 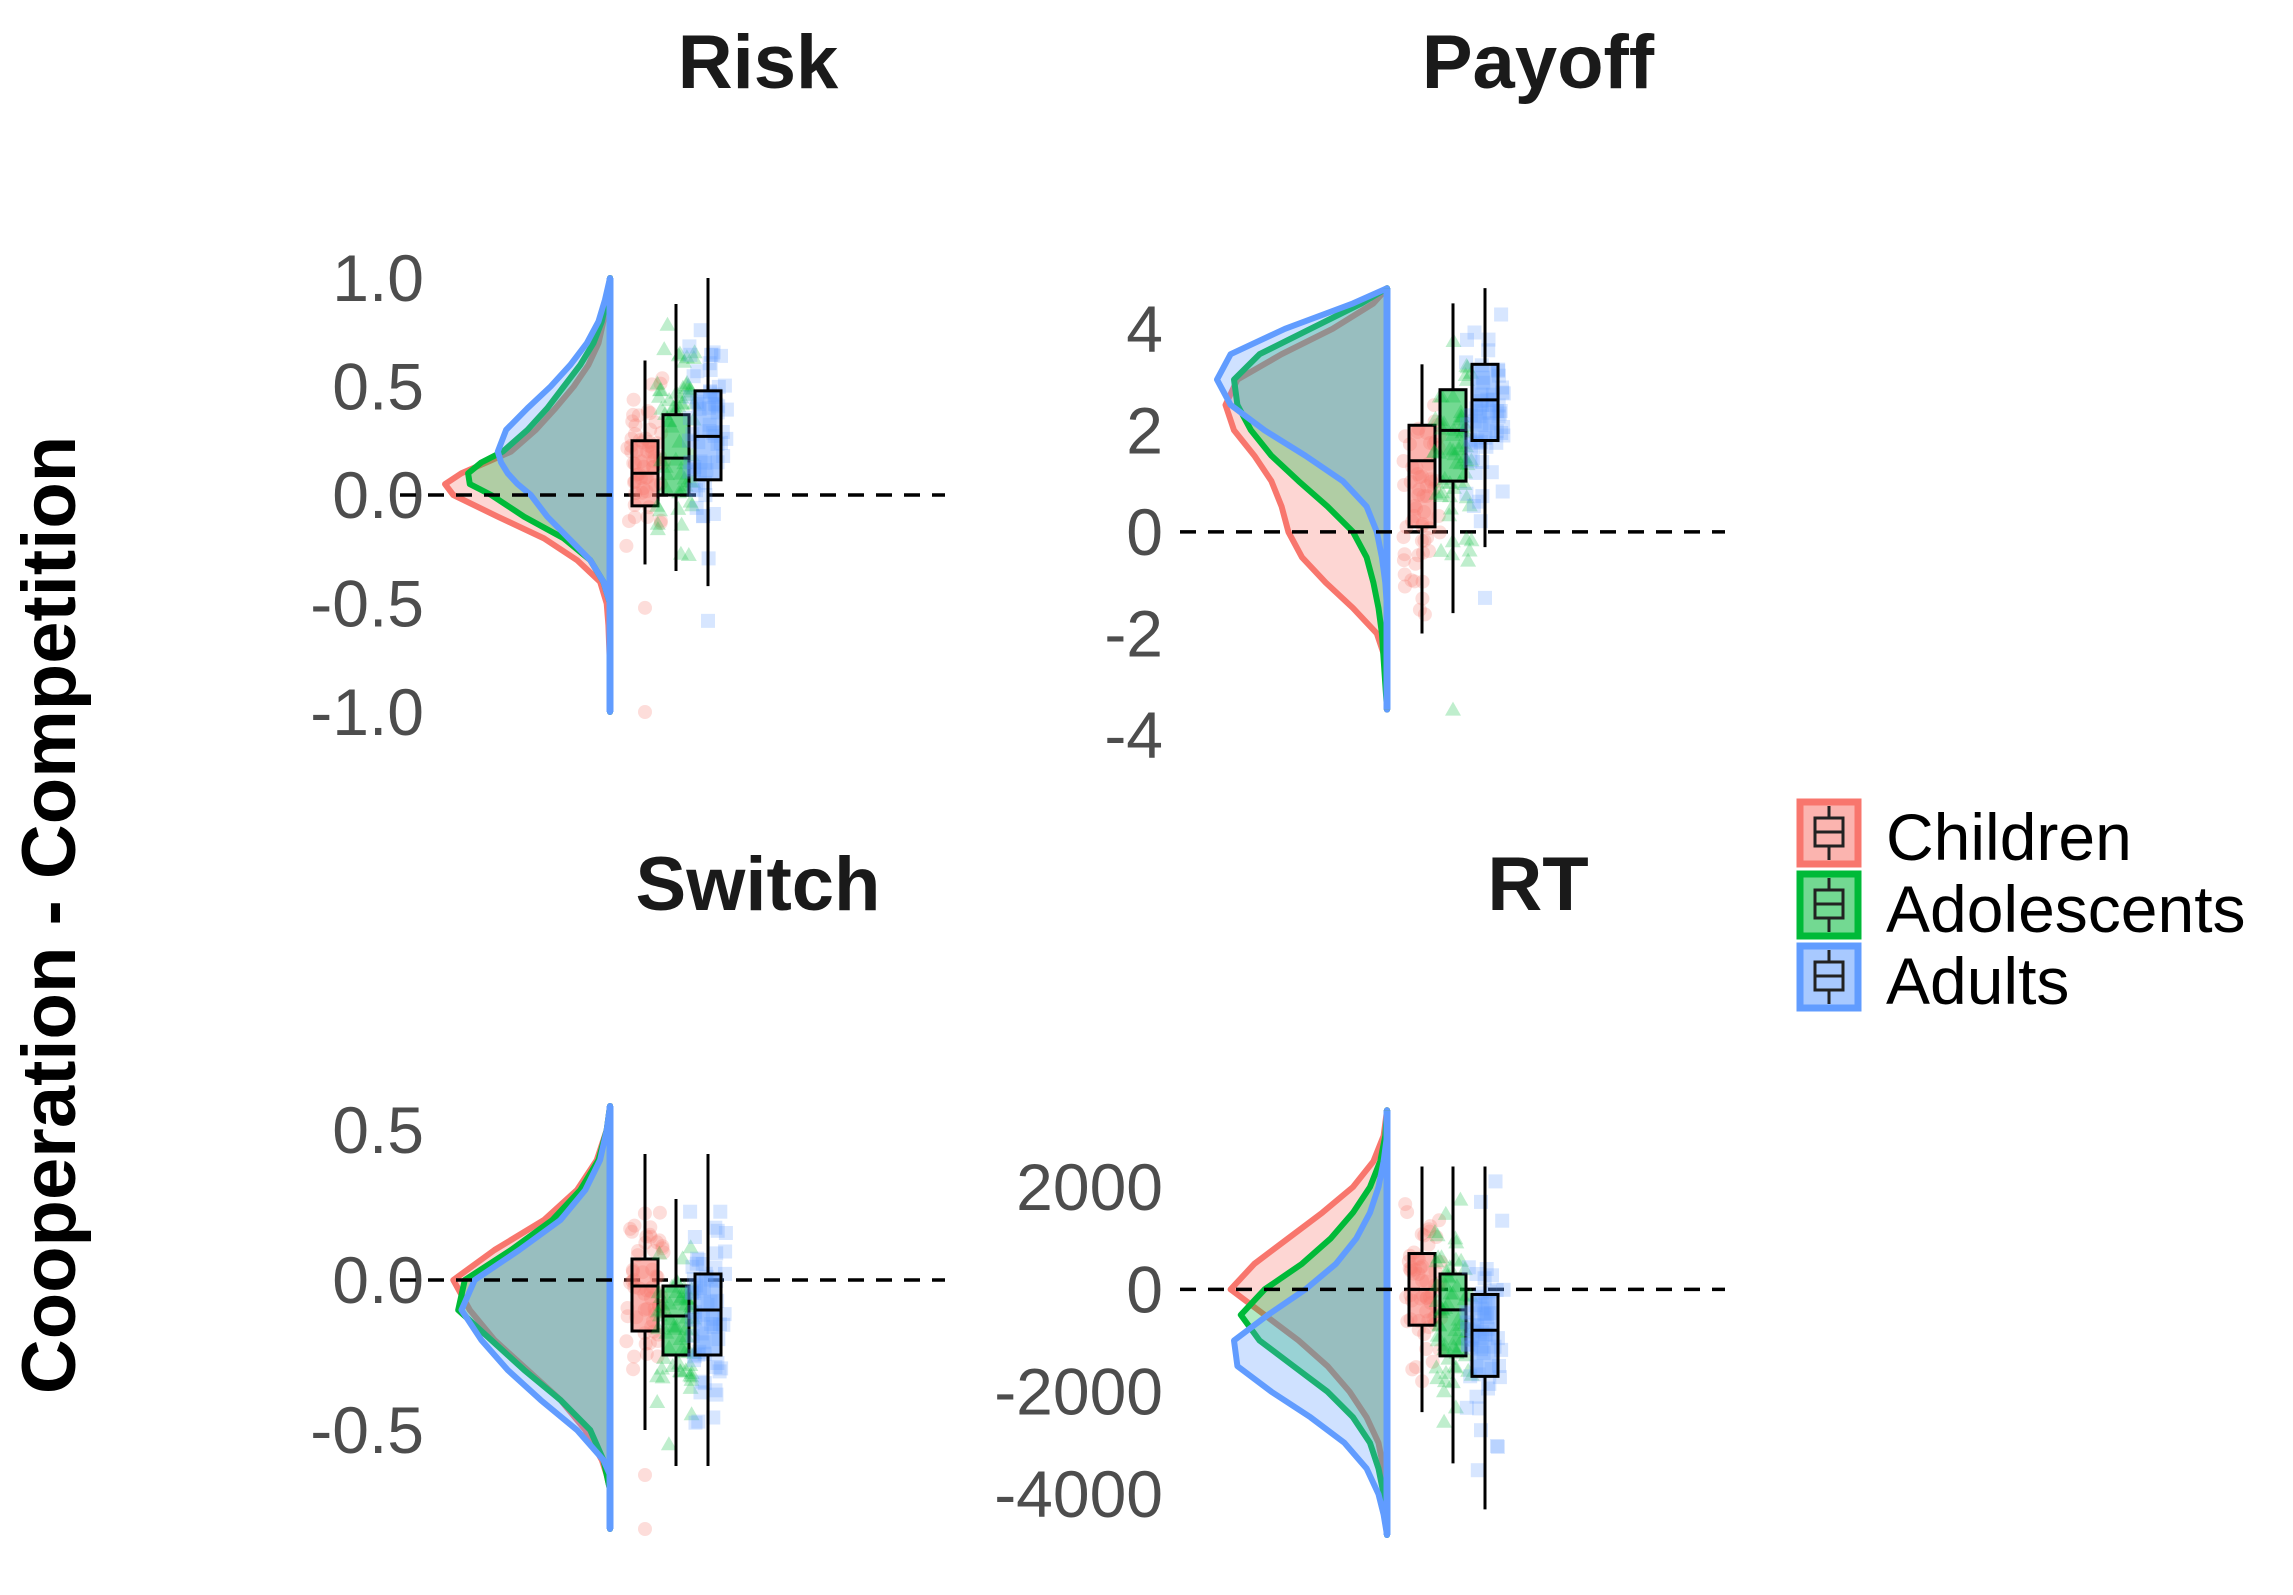 What do you see at coordinates (1414, 396) in the screenshot?
I see `panel-payoff: Payoff 4 2 0 -2 -4` at bounding box center [1414, 396].